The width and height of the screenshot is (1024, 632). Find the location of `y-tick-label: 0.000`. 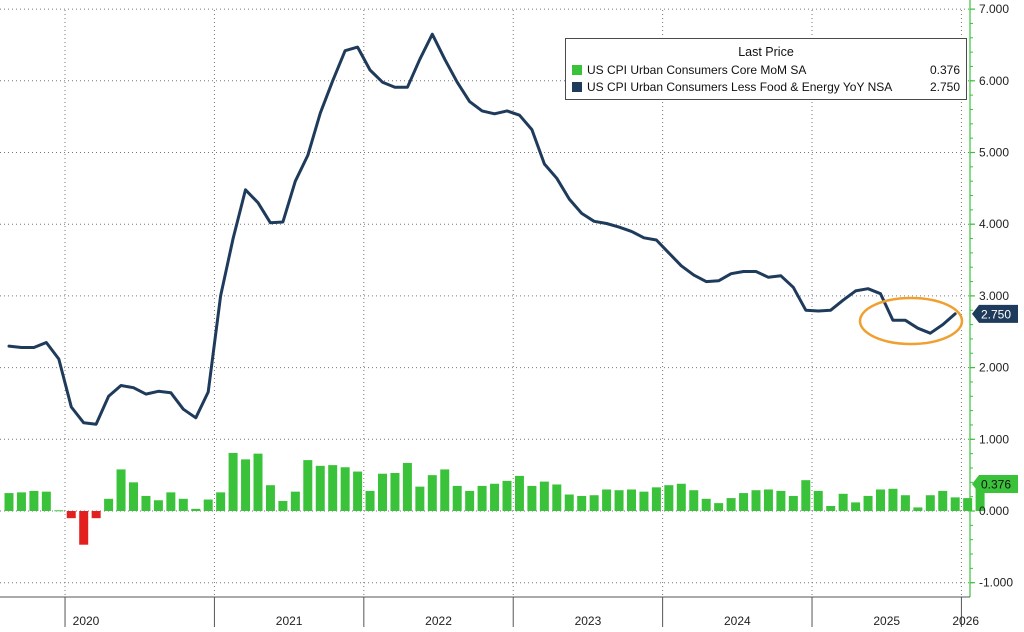

y-tick-label: 0.000 is located at coordinates (994, 511).